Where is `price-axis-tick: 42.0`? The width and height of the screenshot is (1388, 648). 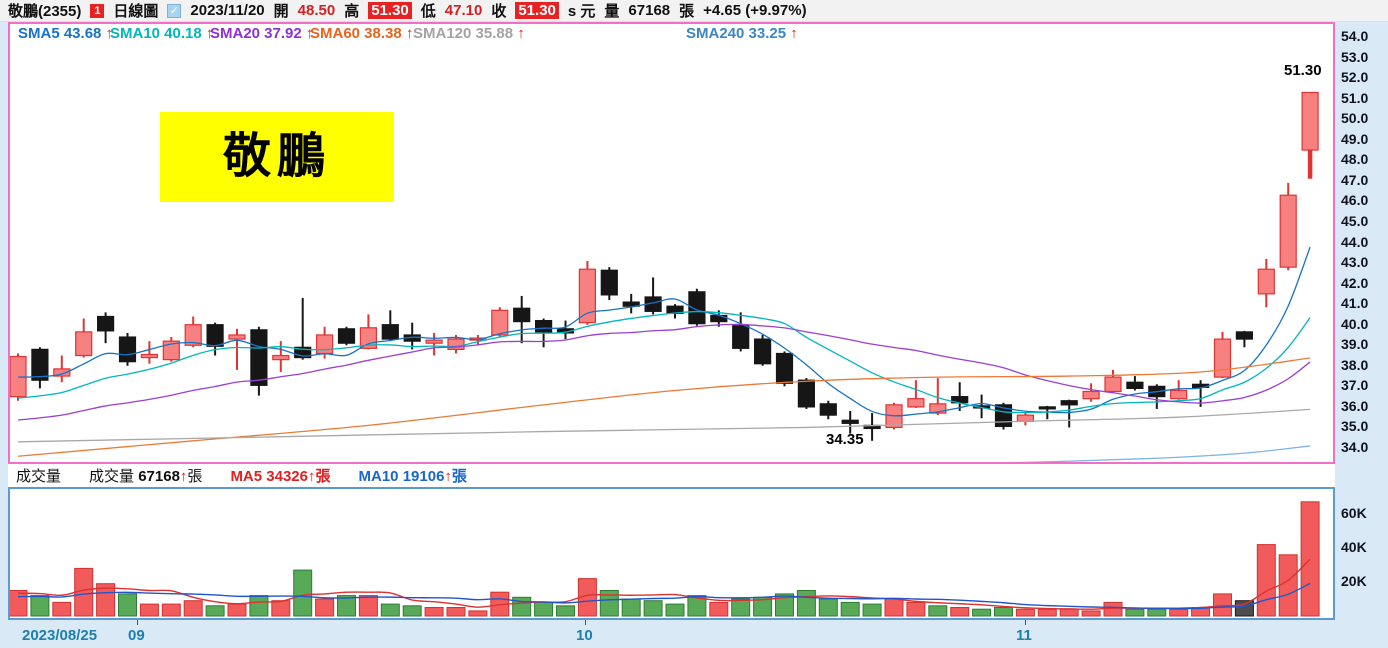
price-axis-tick: 42.0 is located at coordinates (1355, 282).